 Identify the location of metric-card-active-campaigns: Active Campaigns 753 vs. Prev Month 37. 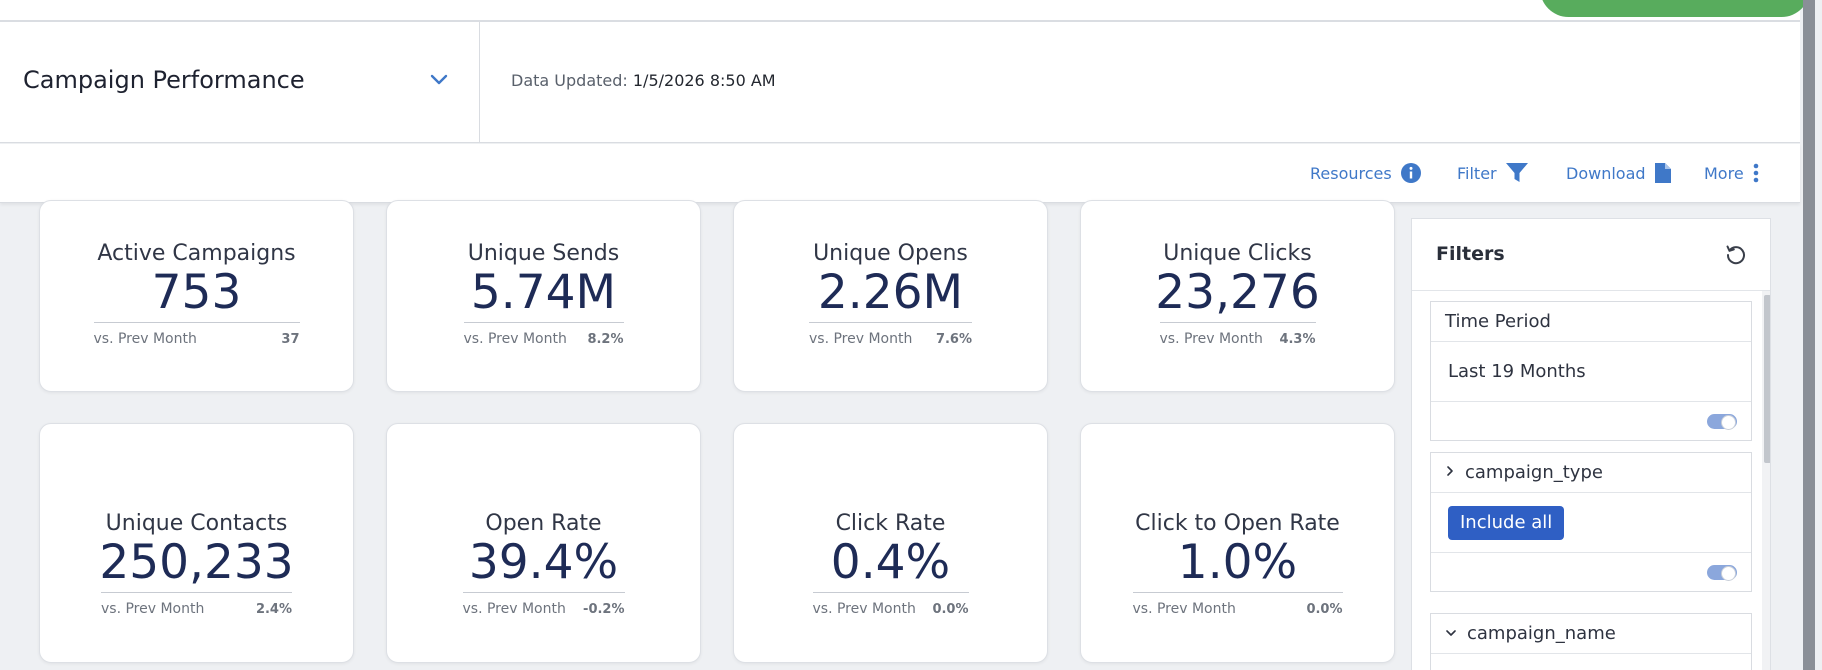
(196, 296).